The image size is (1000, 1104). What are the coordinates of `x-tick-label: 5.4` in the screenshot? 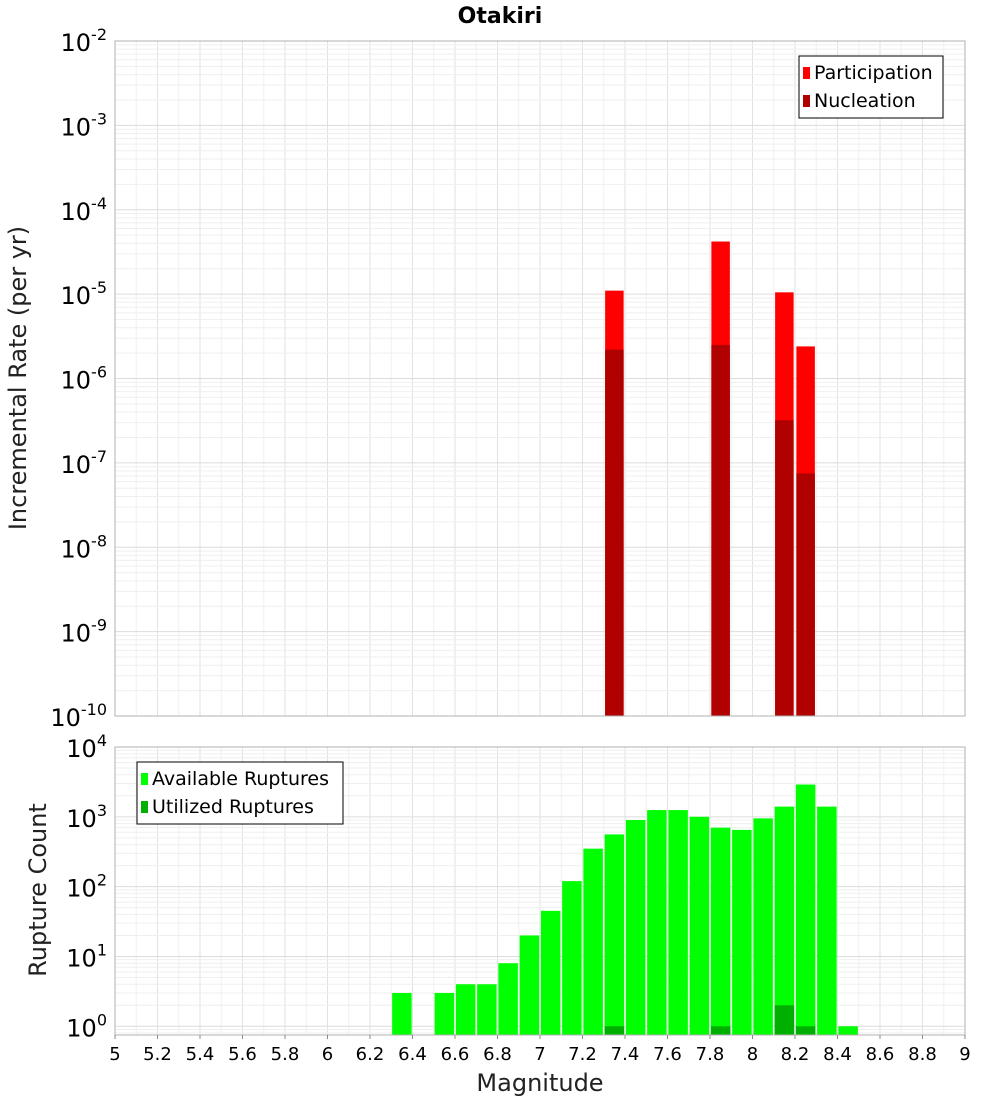 It's located at (200, 1054).